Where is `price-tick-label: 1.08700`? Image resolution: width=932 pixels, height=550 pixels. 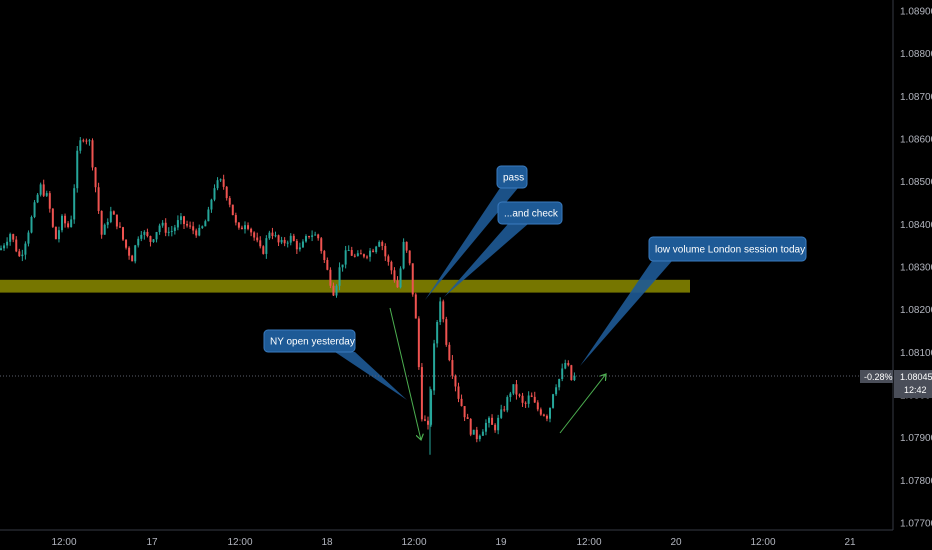 price-tick-label: 1.08700 is located at coordinates (916, 97).